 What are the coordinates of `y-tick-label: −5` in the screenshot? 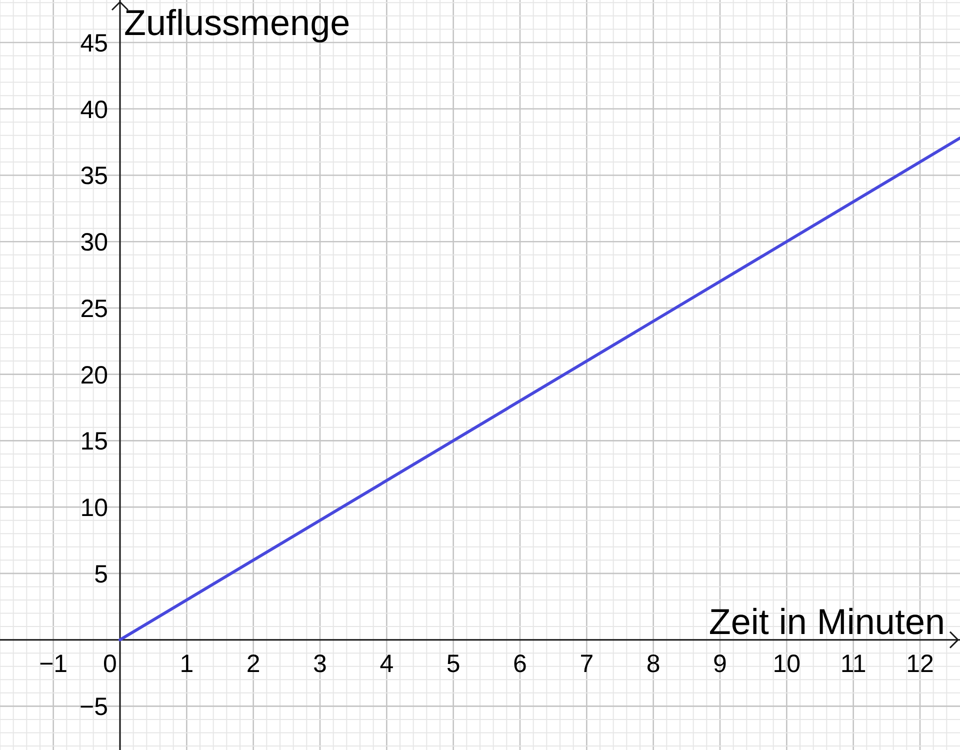 It's located at (93, 707).